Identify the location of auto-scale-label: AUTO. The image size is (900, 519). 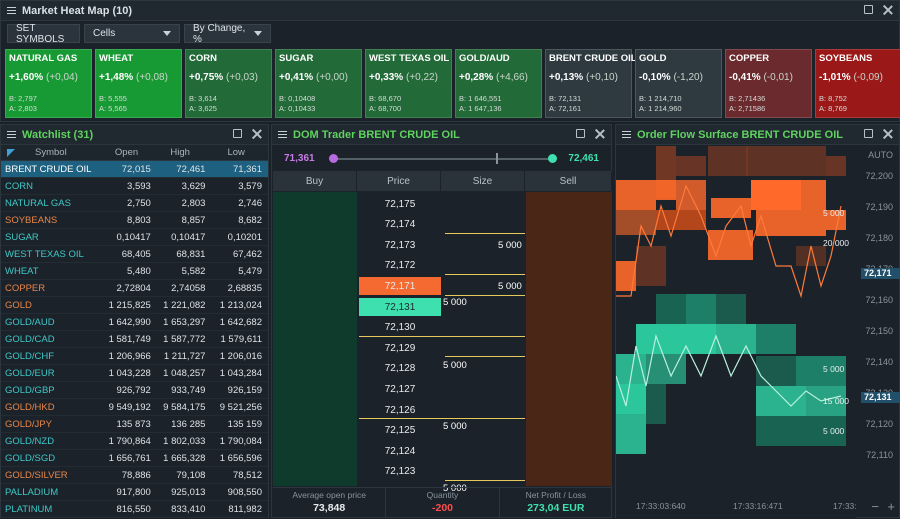
(880, 155).